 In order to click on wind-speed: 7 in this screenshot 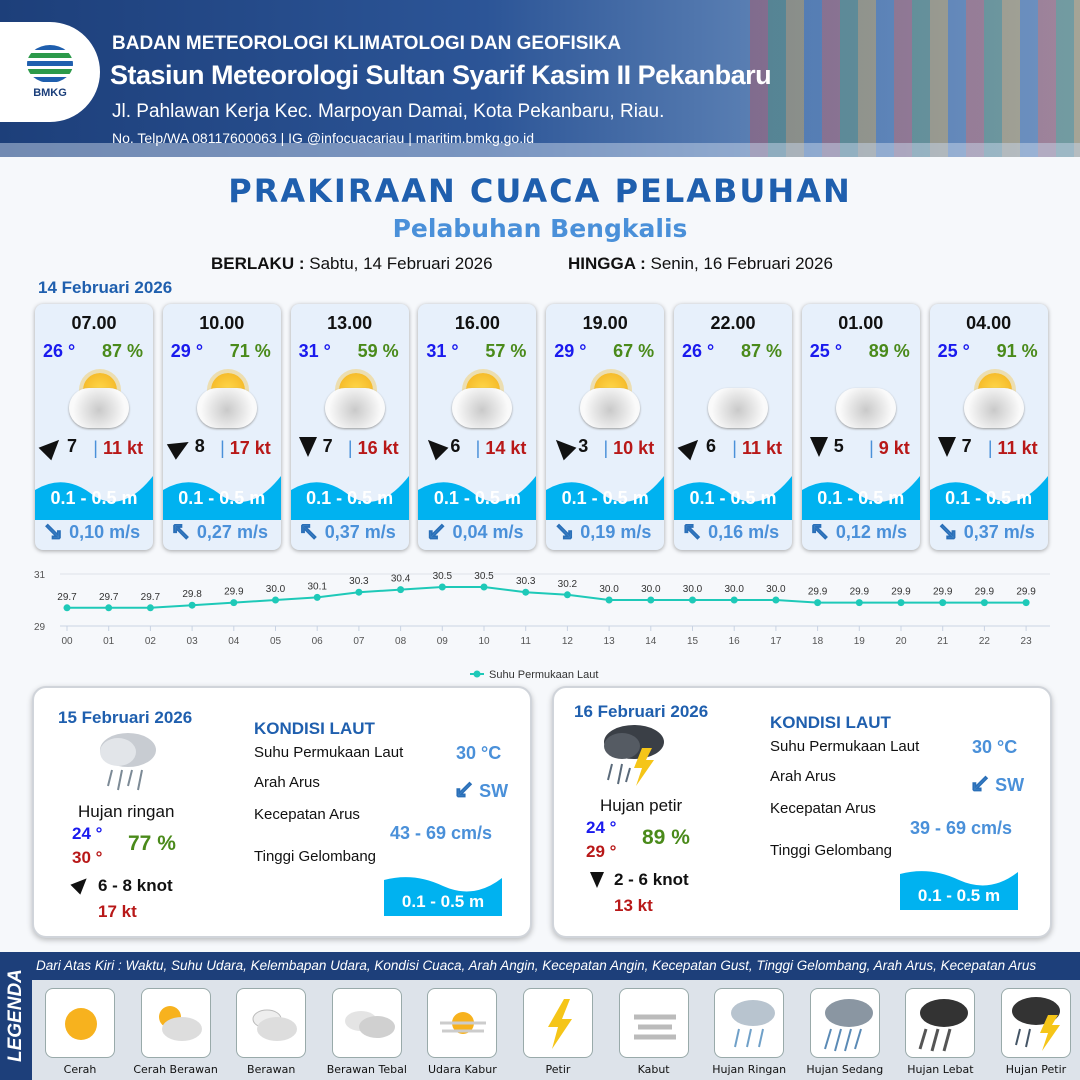, I will do `click(327, 446)`.